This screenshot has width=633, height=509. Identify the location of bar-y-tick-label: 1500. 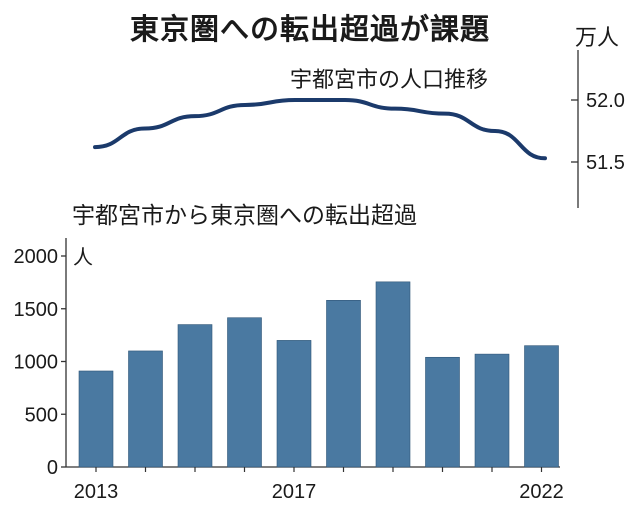
(36, 310).